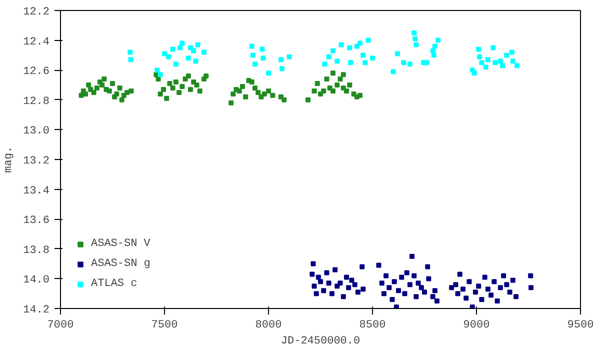  I want to click on y-tick-label: 13.2, so click(36, 162).